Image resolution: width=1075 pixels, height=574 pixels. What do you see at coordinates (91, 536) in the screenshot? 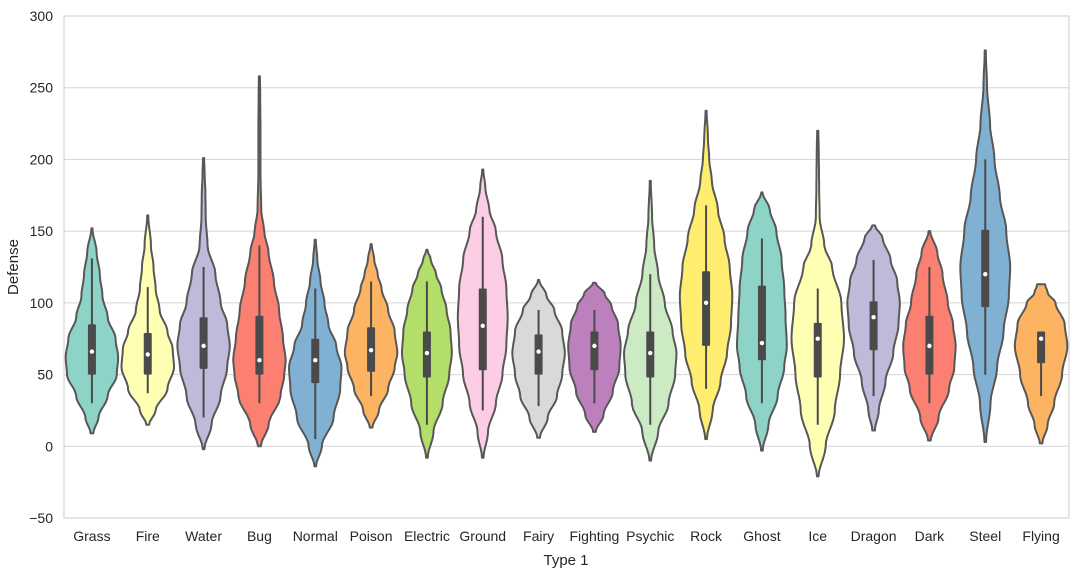
I see `x-tick-label: Grass` at bounding box center [91, 536].